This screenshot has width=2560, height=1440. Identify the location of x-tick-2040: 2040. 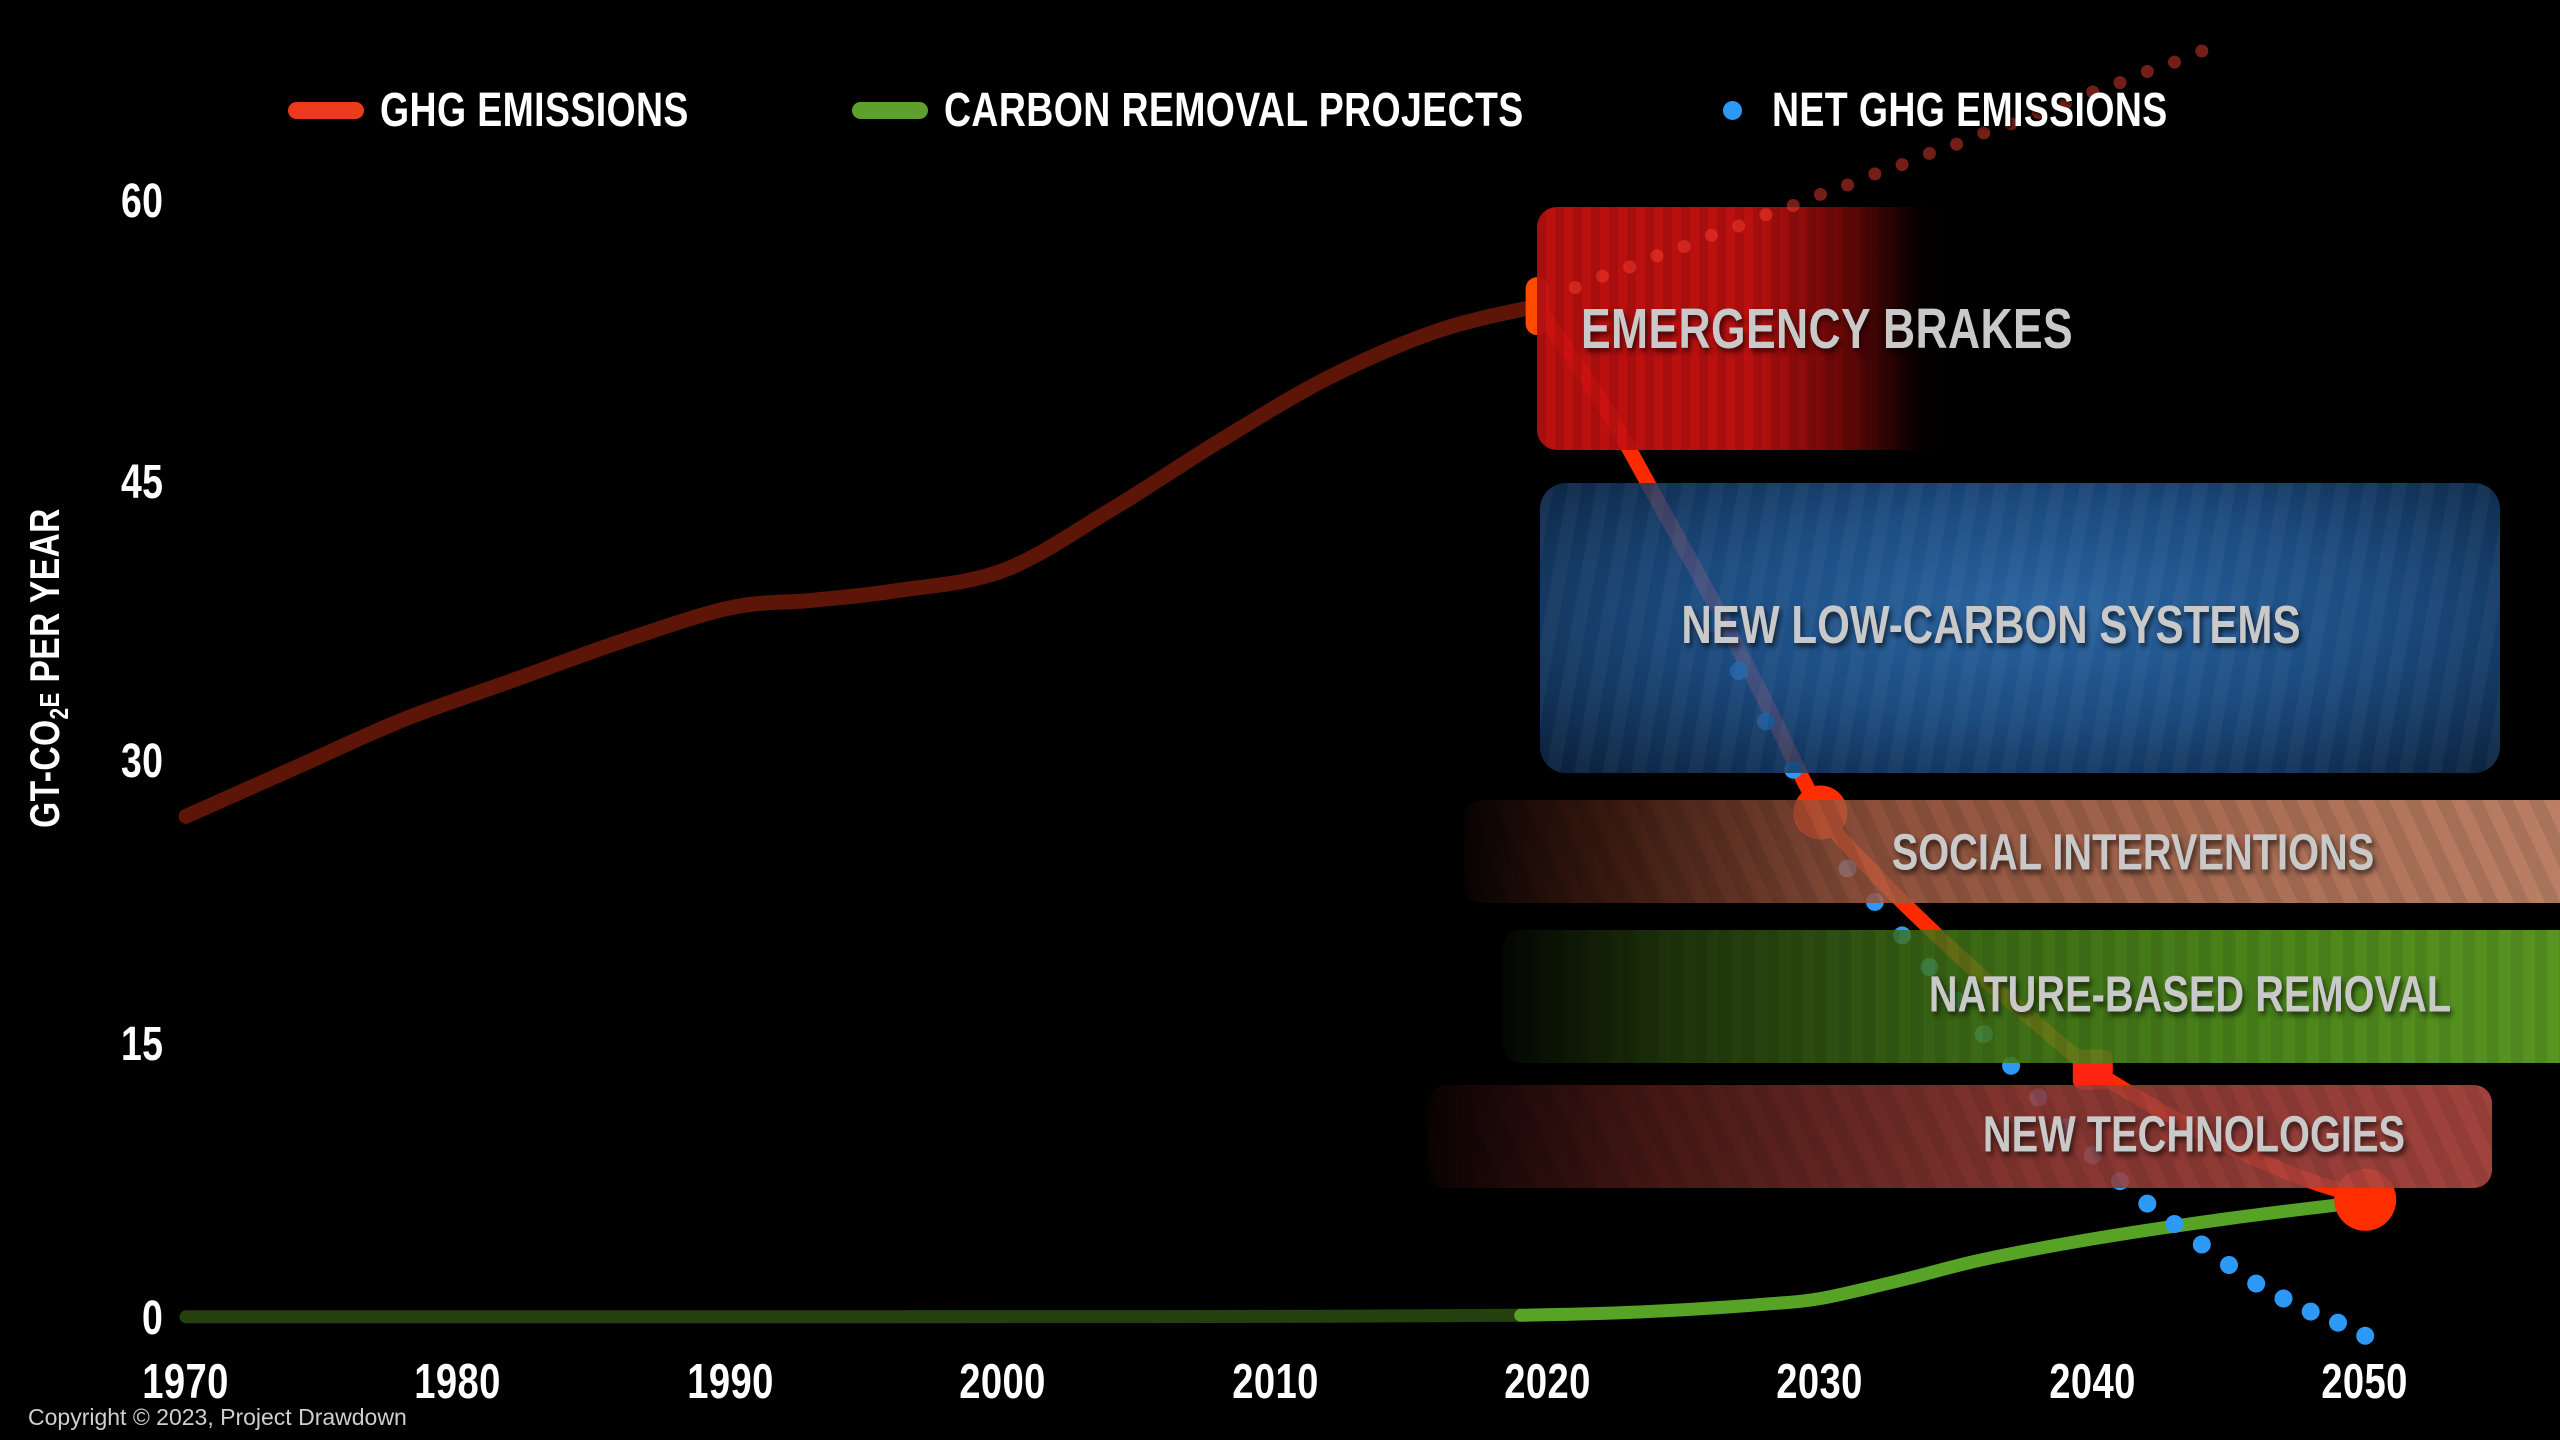
(2093, 1382).